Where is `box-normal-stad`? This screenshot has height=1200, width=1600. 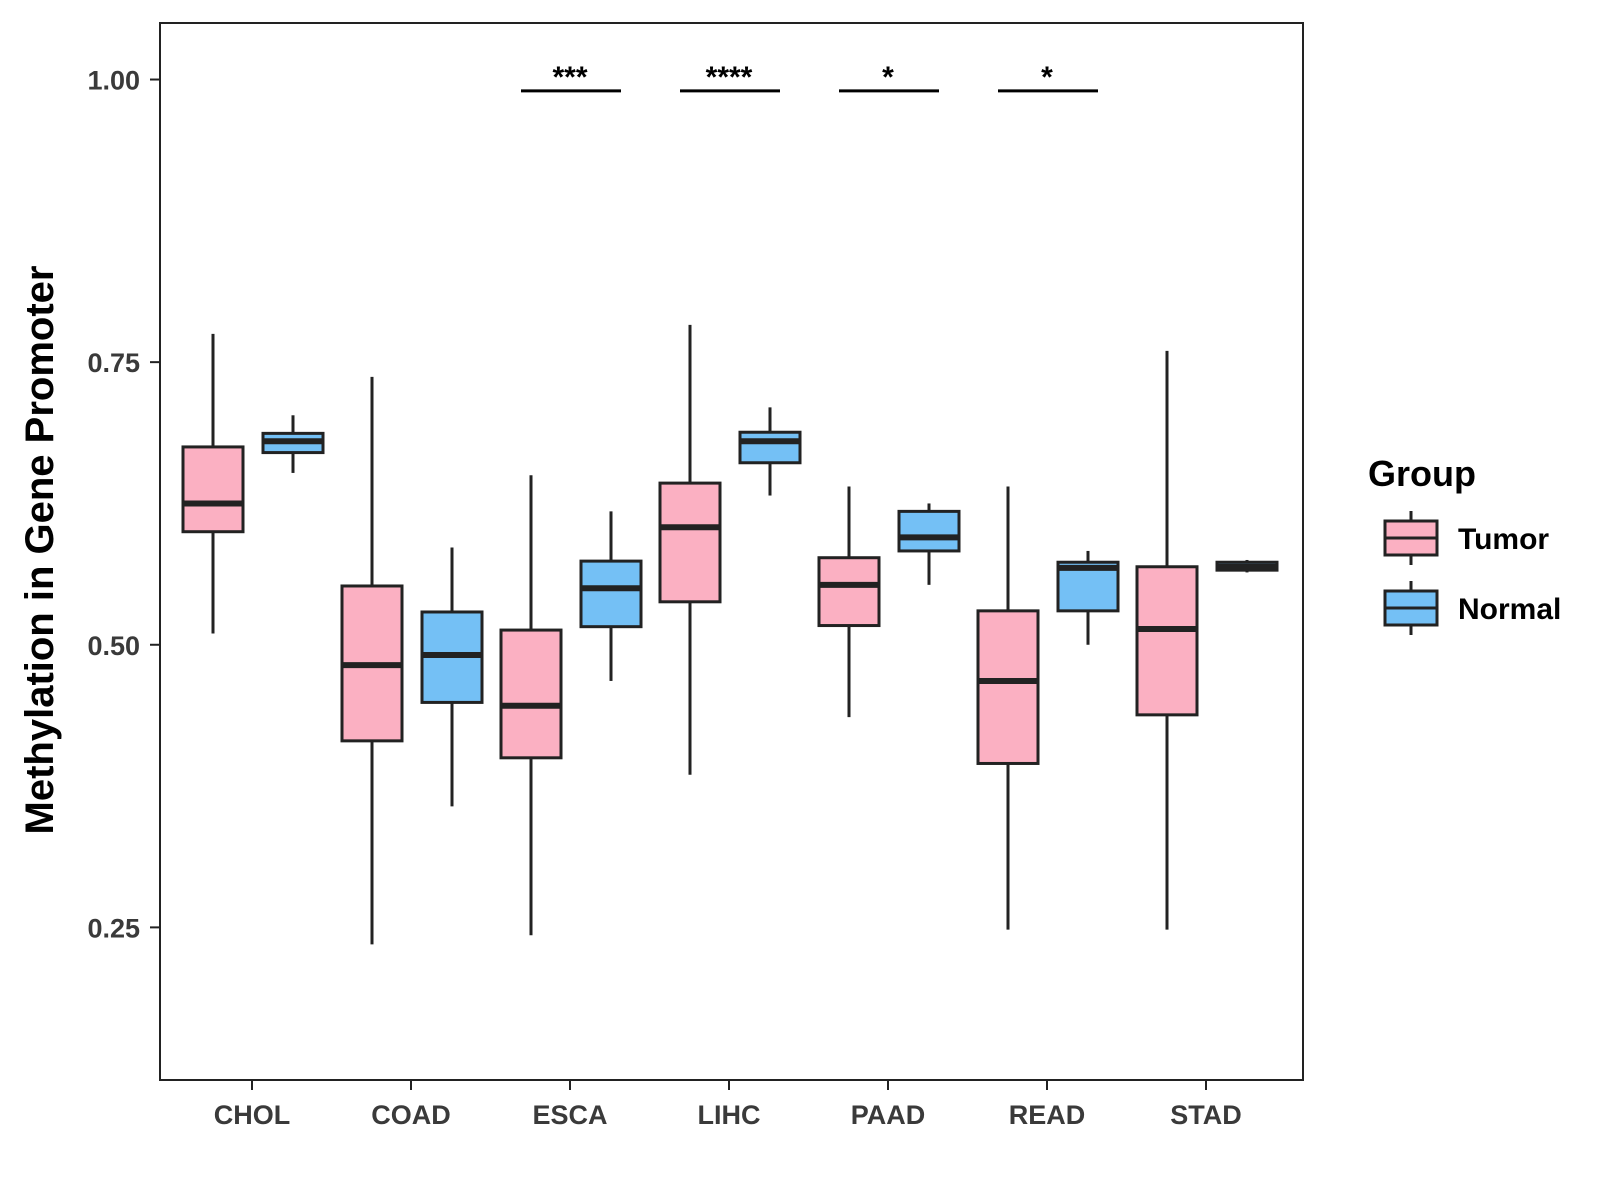 box-normal-stad is located at coordinates (1247, 566).